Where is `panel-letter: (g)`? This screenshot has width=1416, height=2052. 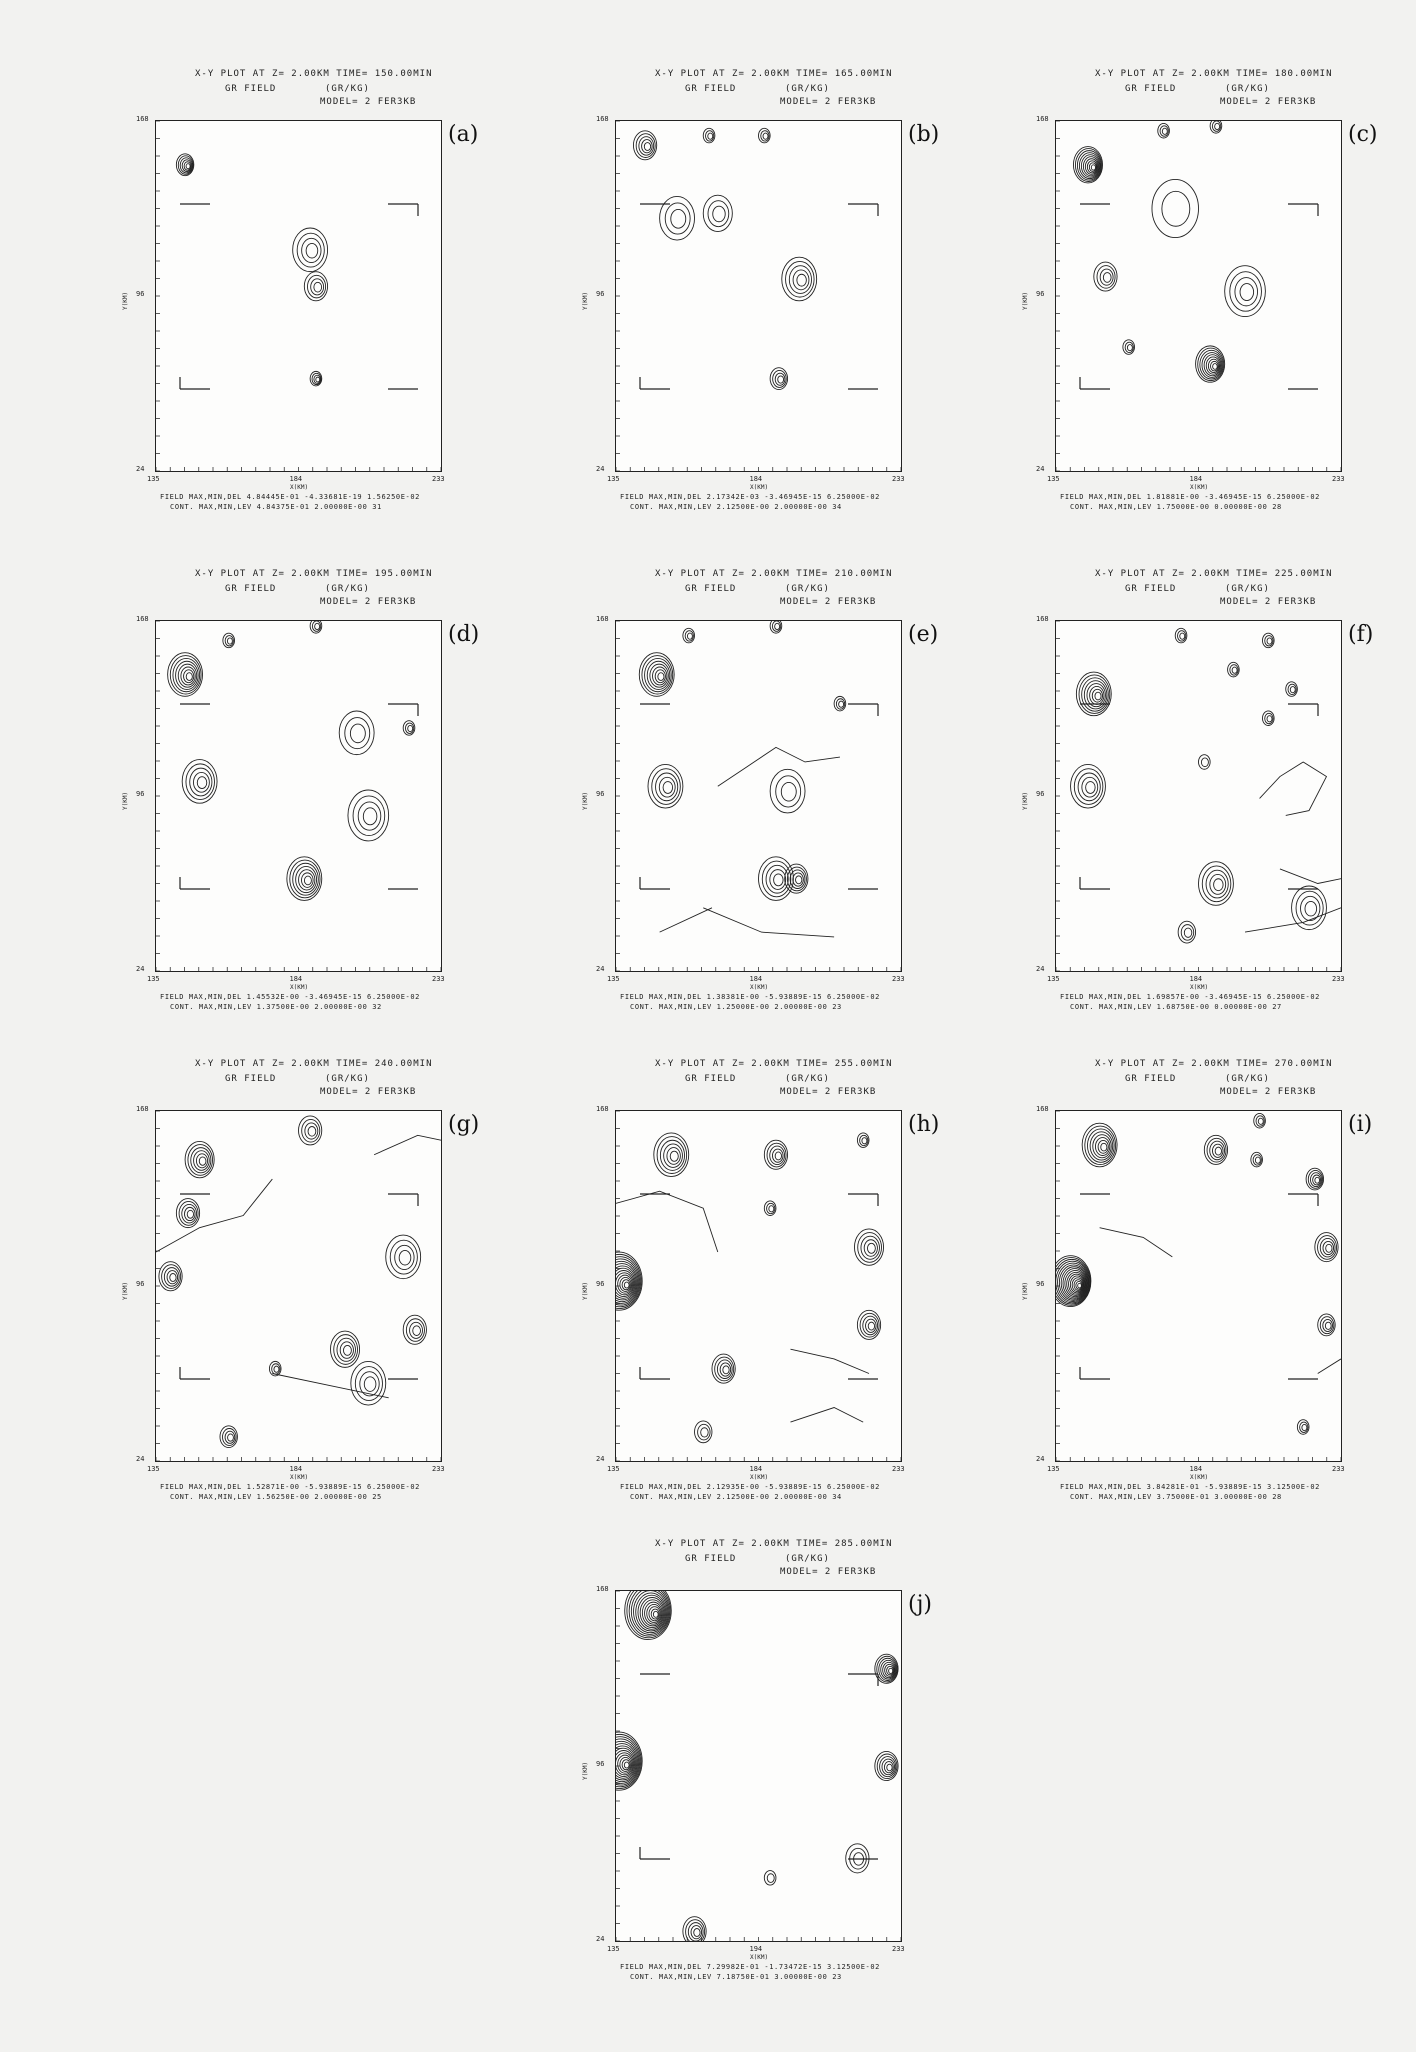
panel-letter: (g) is located at coordinates (464, 1124).